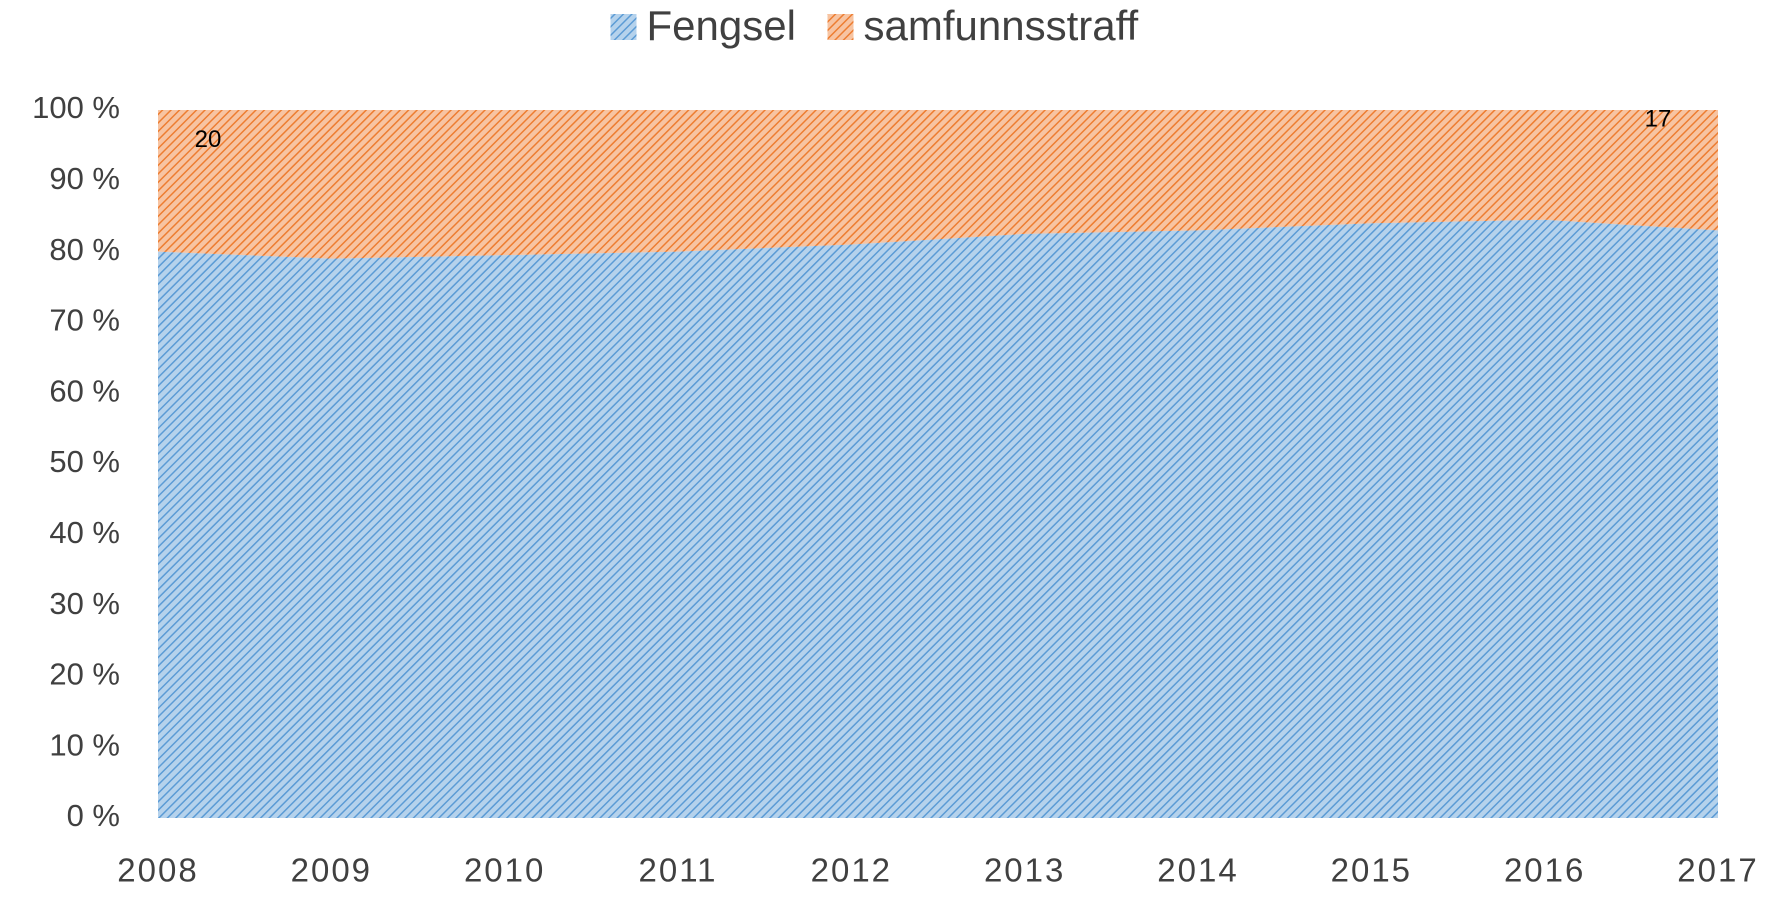  What do you see at coordinates (84, 178) in the screenshot?
I see `y-tick-label: 90 %` at bounding box center [84, 178].